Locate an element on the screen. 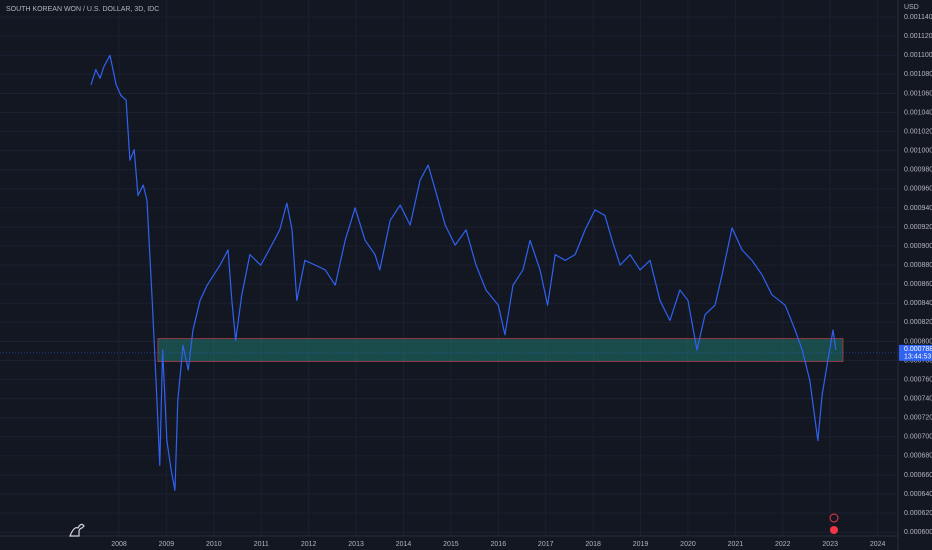  y-tick-label: 0.000600 is located at coordinates (918, 532).